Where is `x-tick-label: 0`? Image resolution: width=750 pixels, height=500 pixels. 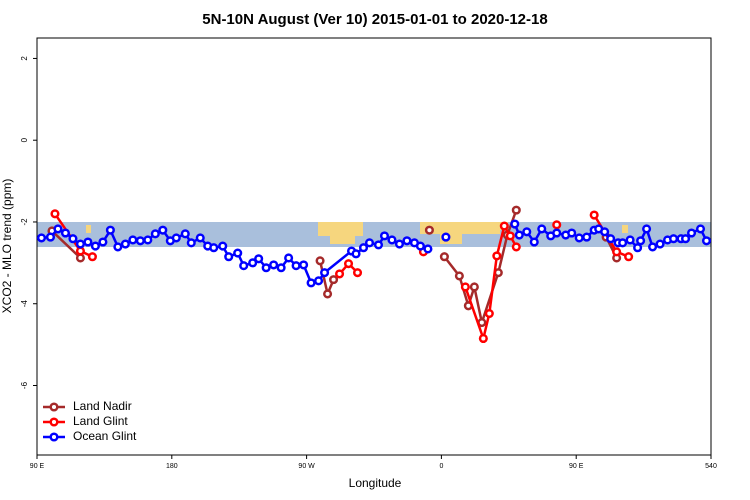
x-tick-label: 0 is located at coordinates (441, 466).